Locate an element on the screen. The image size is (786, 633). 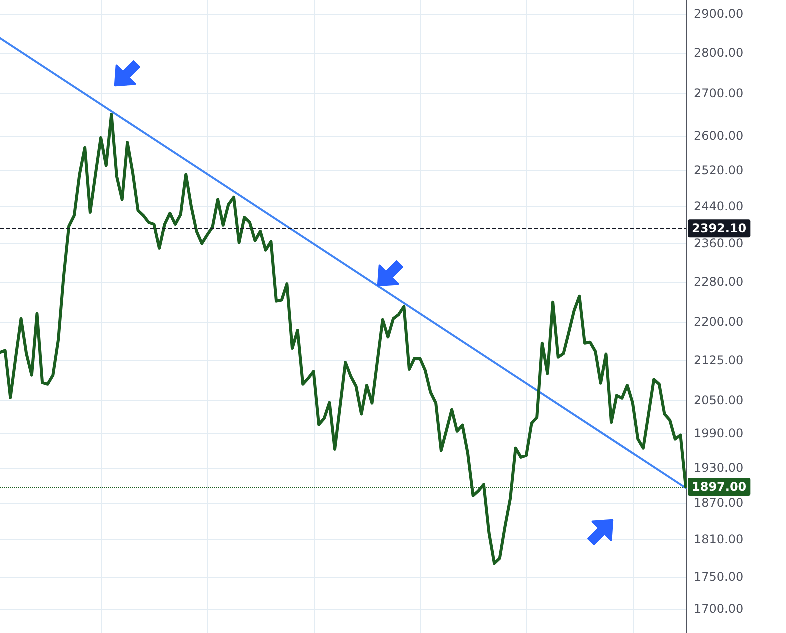
y-tick-label: 1810.00 is located at coordinates (719, 539).